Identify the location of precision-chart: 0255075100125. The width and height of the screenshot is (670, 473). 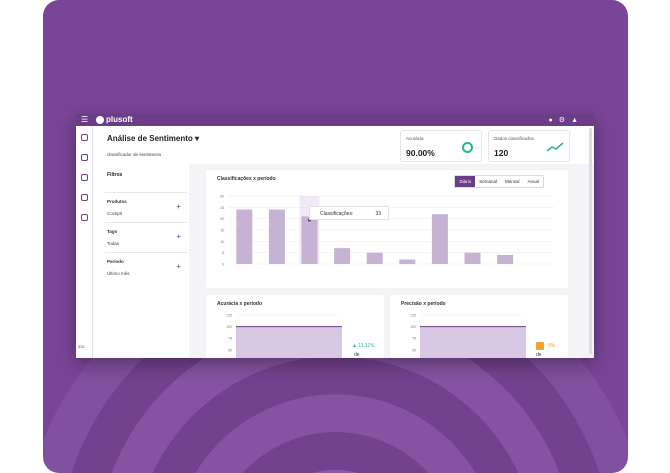
(468, 336).